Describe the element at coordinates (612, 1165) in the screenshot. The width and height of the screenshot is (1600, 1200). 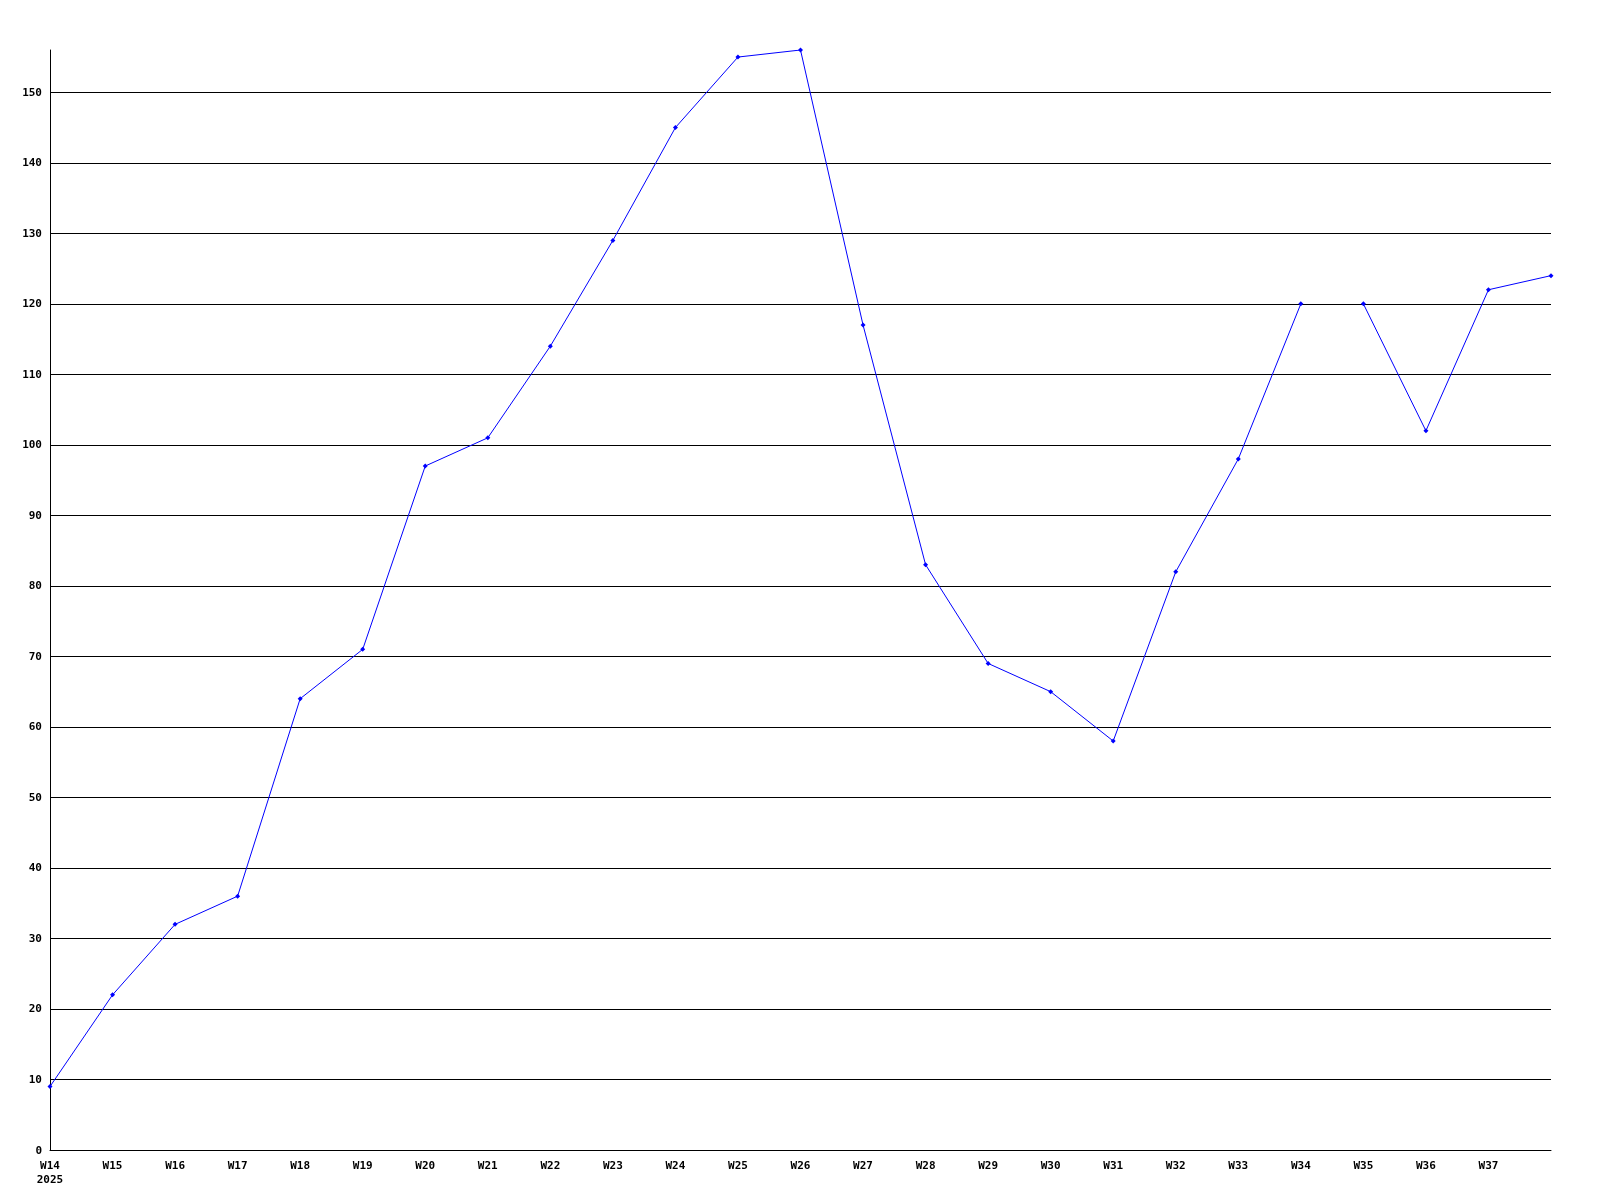
I see `x-tick-label: W23` at that location.